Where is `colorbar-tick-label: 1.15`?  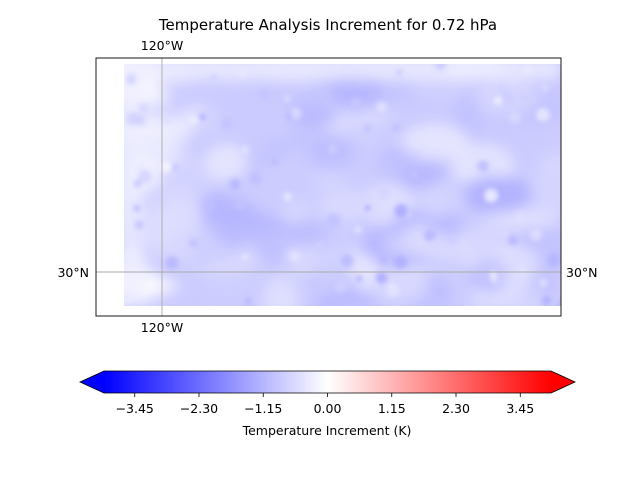 colorbar-tick-label: 1.15 is located at coordinates (392, 408).